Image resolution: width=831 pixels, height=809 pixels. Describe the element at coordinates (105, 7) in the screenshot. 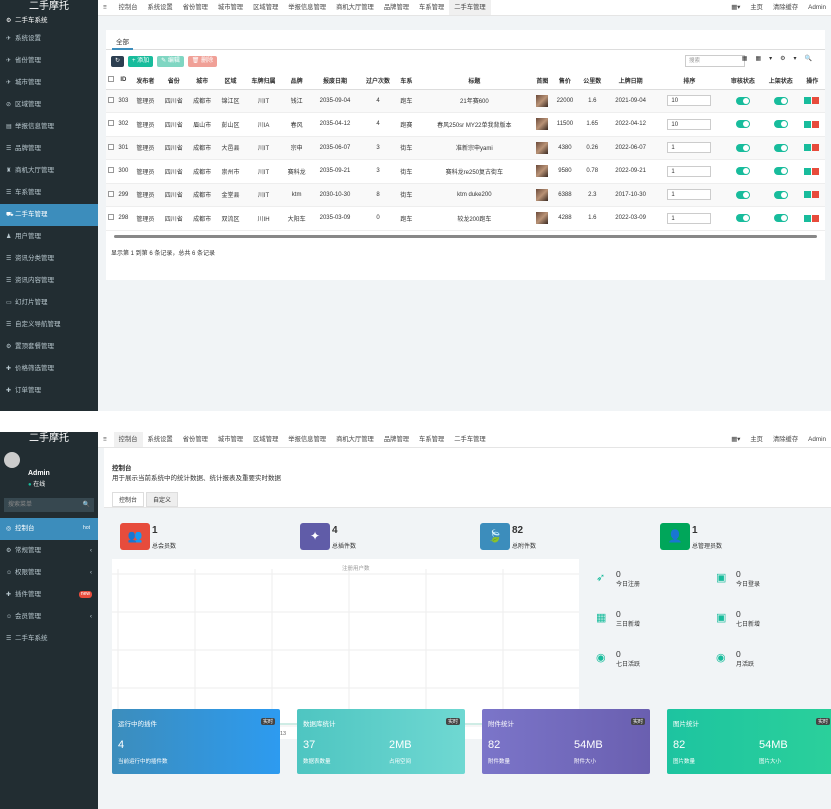

I see `menu-toggle-icon: ≡` at that location.